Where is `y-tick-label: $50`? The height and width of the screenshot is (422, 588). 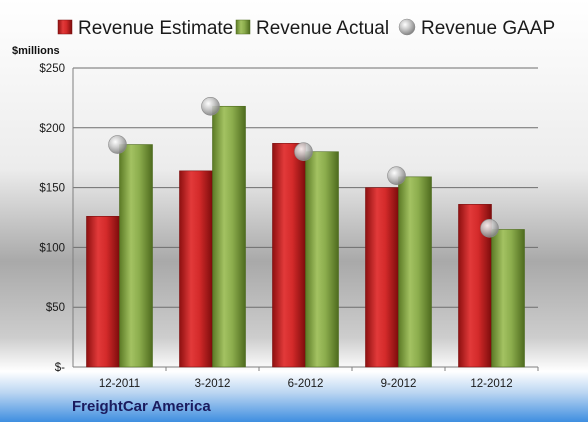
y-tick-label: $50 is located at coordinates (55, 308).